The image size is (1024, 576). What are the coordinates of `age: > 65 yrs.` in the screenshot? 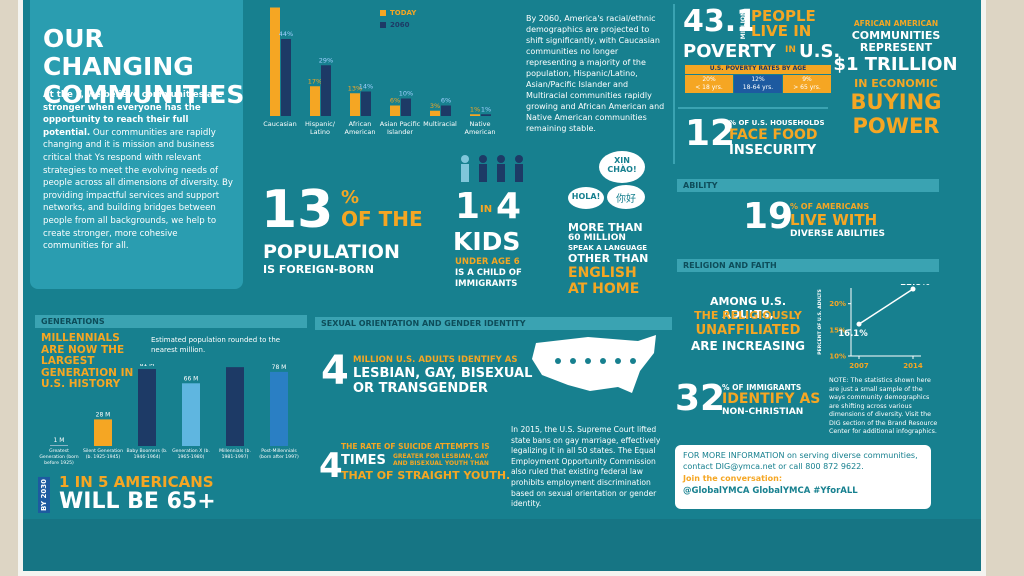 It's located at (807, 87).